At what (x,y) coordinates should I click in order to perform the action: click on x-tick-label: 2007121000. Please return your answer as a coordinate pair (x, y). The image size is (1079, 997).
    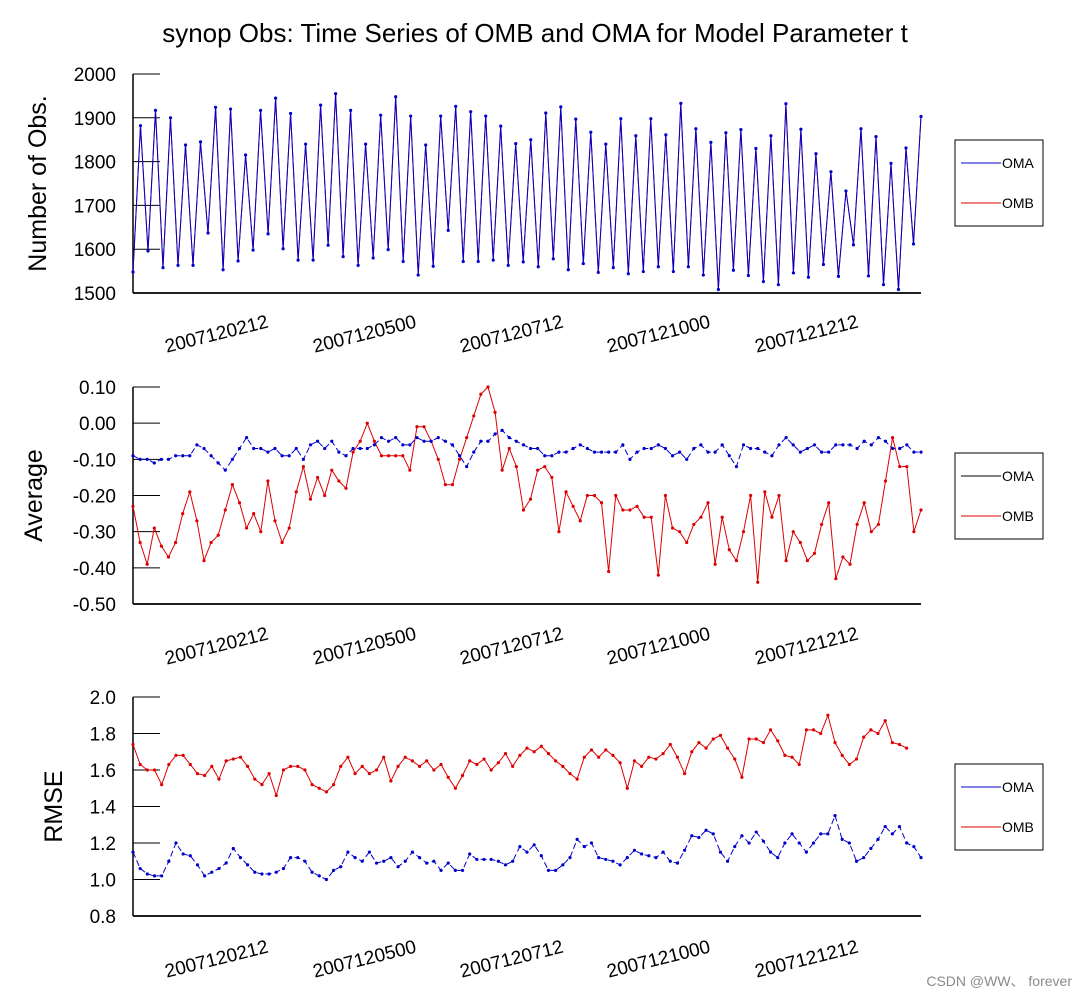
    Looking at the image, I should click on (659, 960).